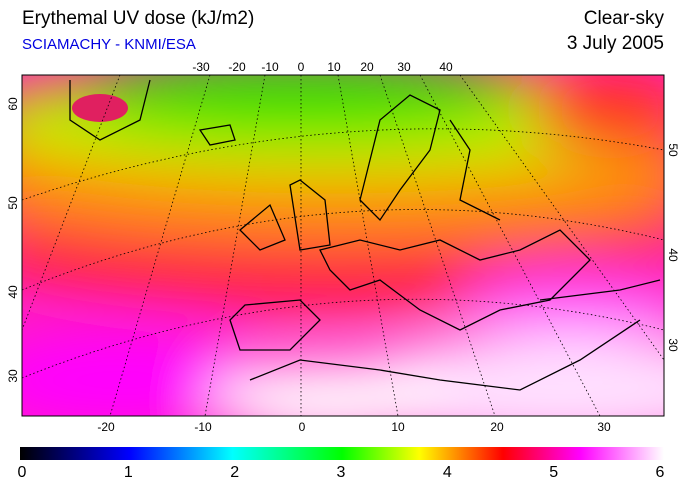 This screenshot has height=490, width=686. What do you see at coordinates (447, 472) in the screenshot?
I see `colorbar-label: 4` at bounding box center [447, 472].